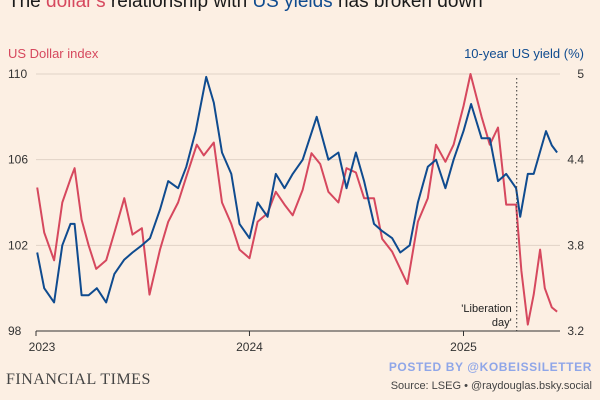 The image size is (600, 400). What do you see at coordinates (524, 53) in the screenshot?
I see `right-axis-label: 10-year US yield (%)` at bounding box center [524, 53].